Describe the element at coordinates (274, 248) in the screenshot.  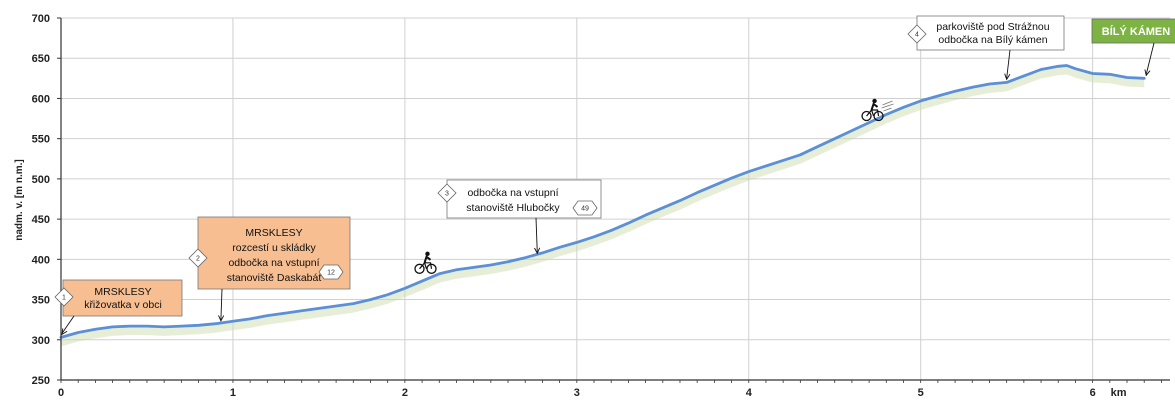
I see `annotation-text-line: rozcestí u skládky` at that location.